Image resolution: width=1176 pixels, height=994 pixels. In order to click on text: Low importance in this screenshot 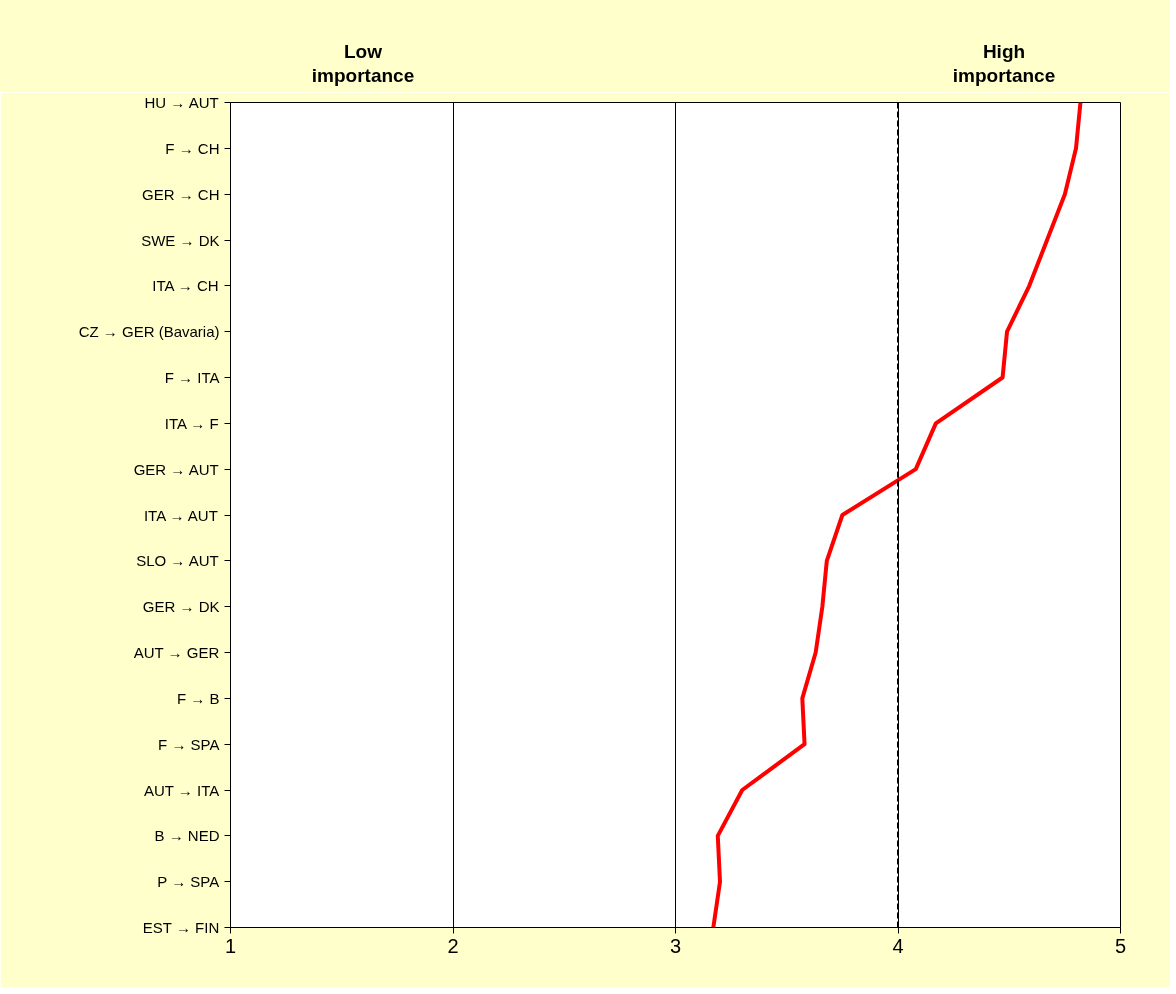, I will do `click(363, 64)`.